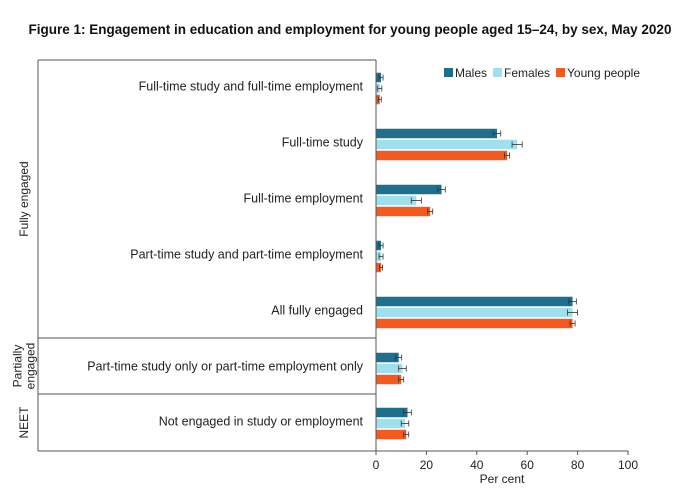 The height and width of the screenshot is (496, 700). What do you see at coordinates (24, 198) in the screenshot?
I see `group-label: Fully engaged` at bounding box center [24, 198].